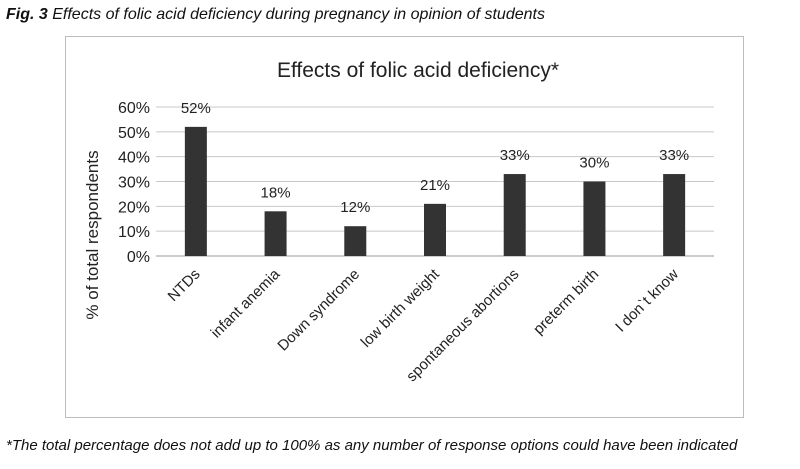  What do you see at coordinates (196, 108) in the screenshot?
I see `data-label: 52%` at bounding box center [196, 108].